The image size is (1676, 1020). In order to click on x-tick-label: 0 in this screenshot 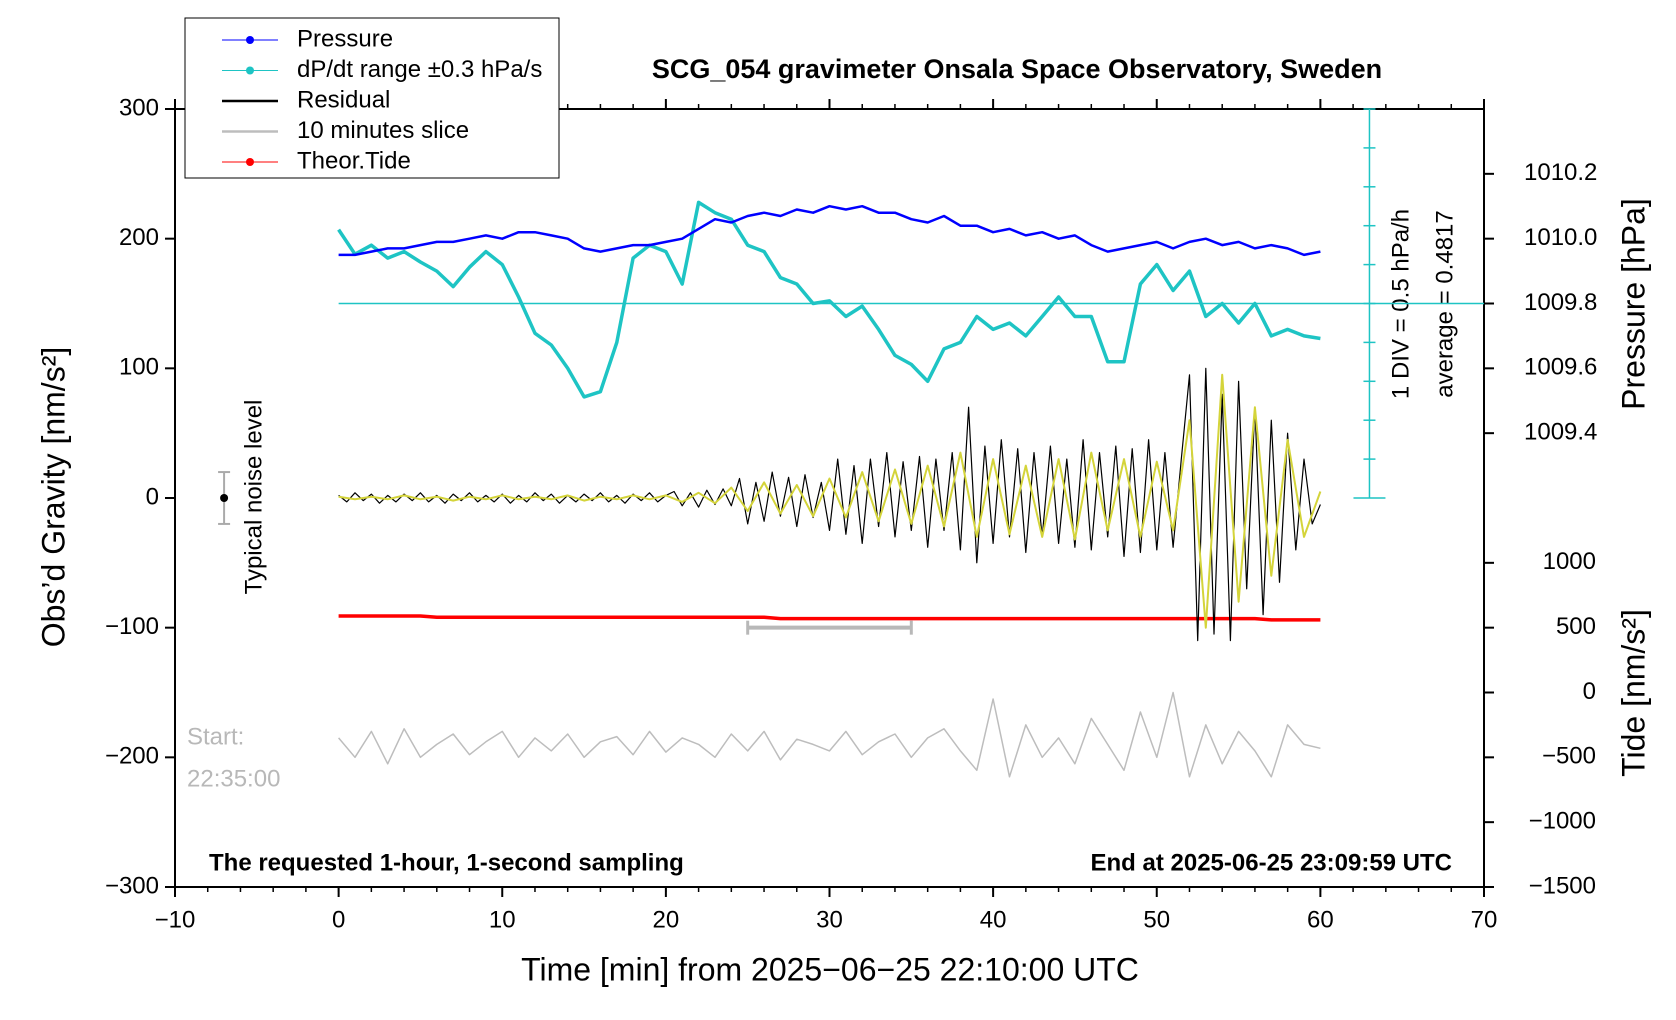, I will do `click(338, 919)`.